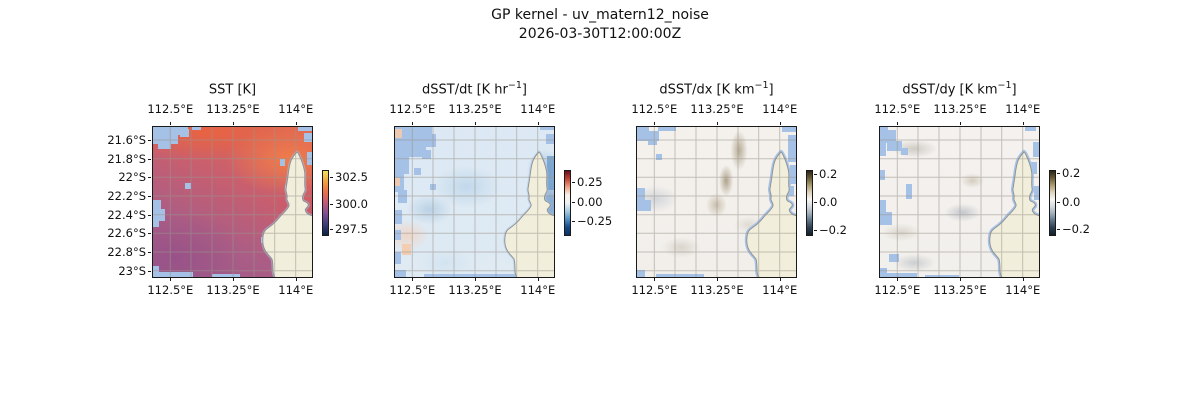  What do you see at coordinates (600, 15) in the screenshot?
I see `figure-title-line1: GP kernel - uv_matern12_noise` at bounding box center [600, 15].